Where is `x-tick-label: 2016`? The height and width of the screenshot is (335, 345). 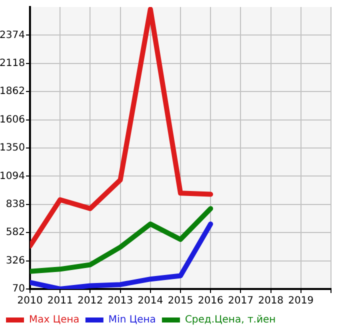
x-tick-label: 2016 is located at coordinates (211, 301).